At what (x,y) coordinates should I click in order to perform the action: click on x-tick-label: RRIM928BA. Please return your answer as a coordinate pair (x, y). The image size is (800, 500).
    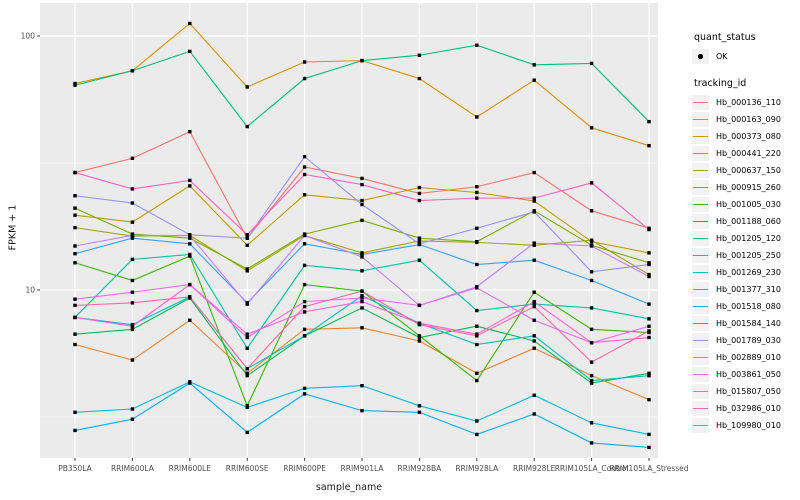
    Looking at the image, I should click on (420, 468).